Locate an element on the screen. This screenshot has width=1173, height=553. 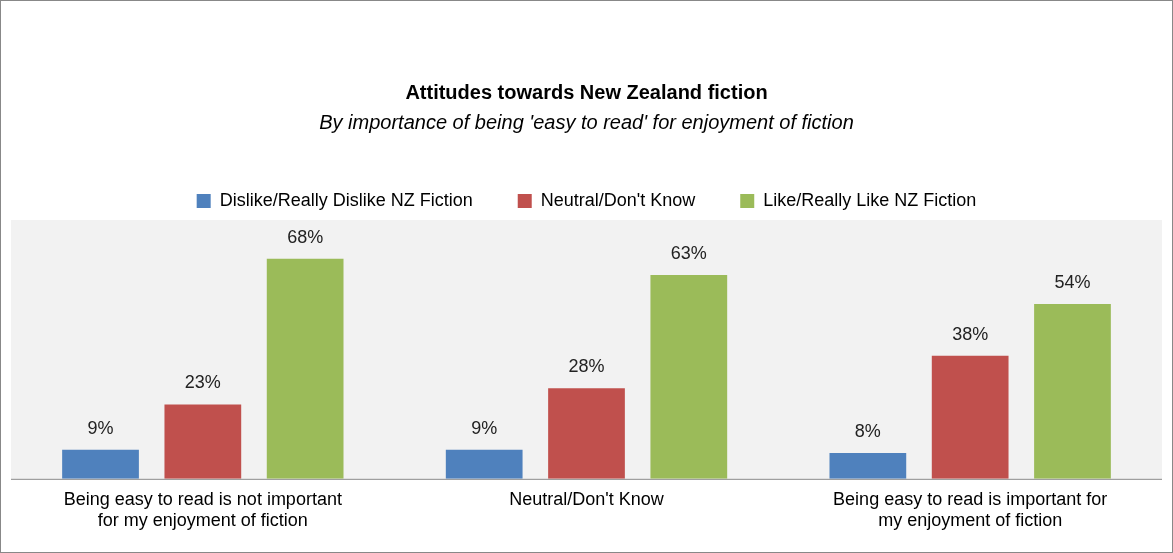
data-label: 63% is located at coordinates (688, 252).